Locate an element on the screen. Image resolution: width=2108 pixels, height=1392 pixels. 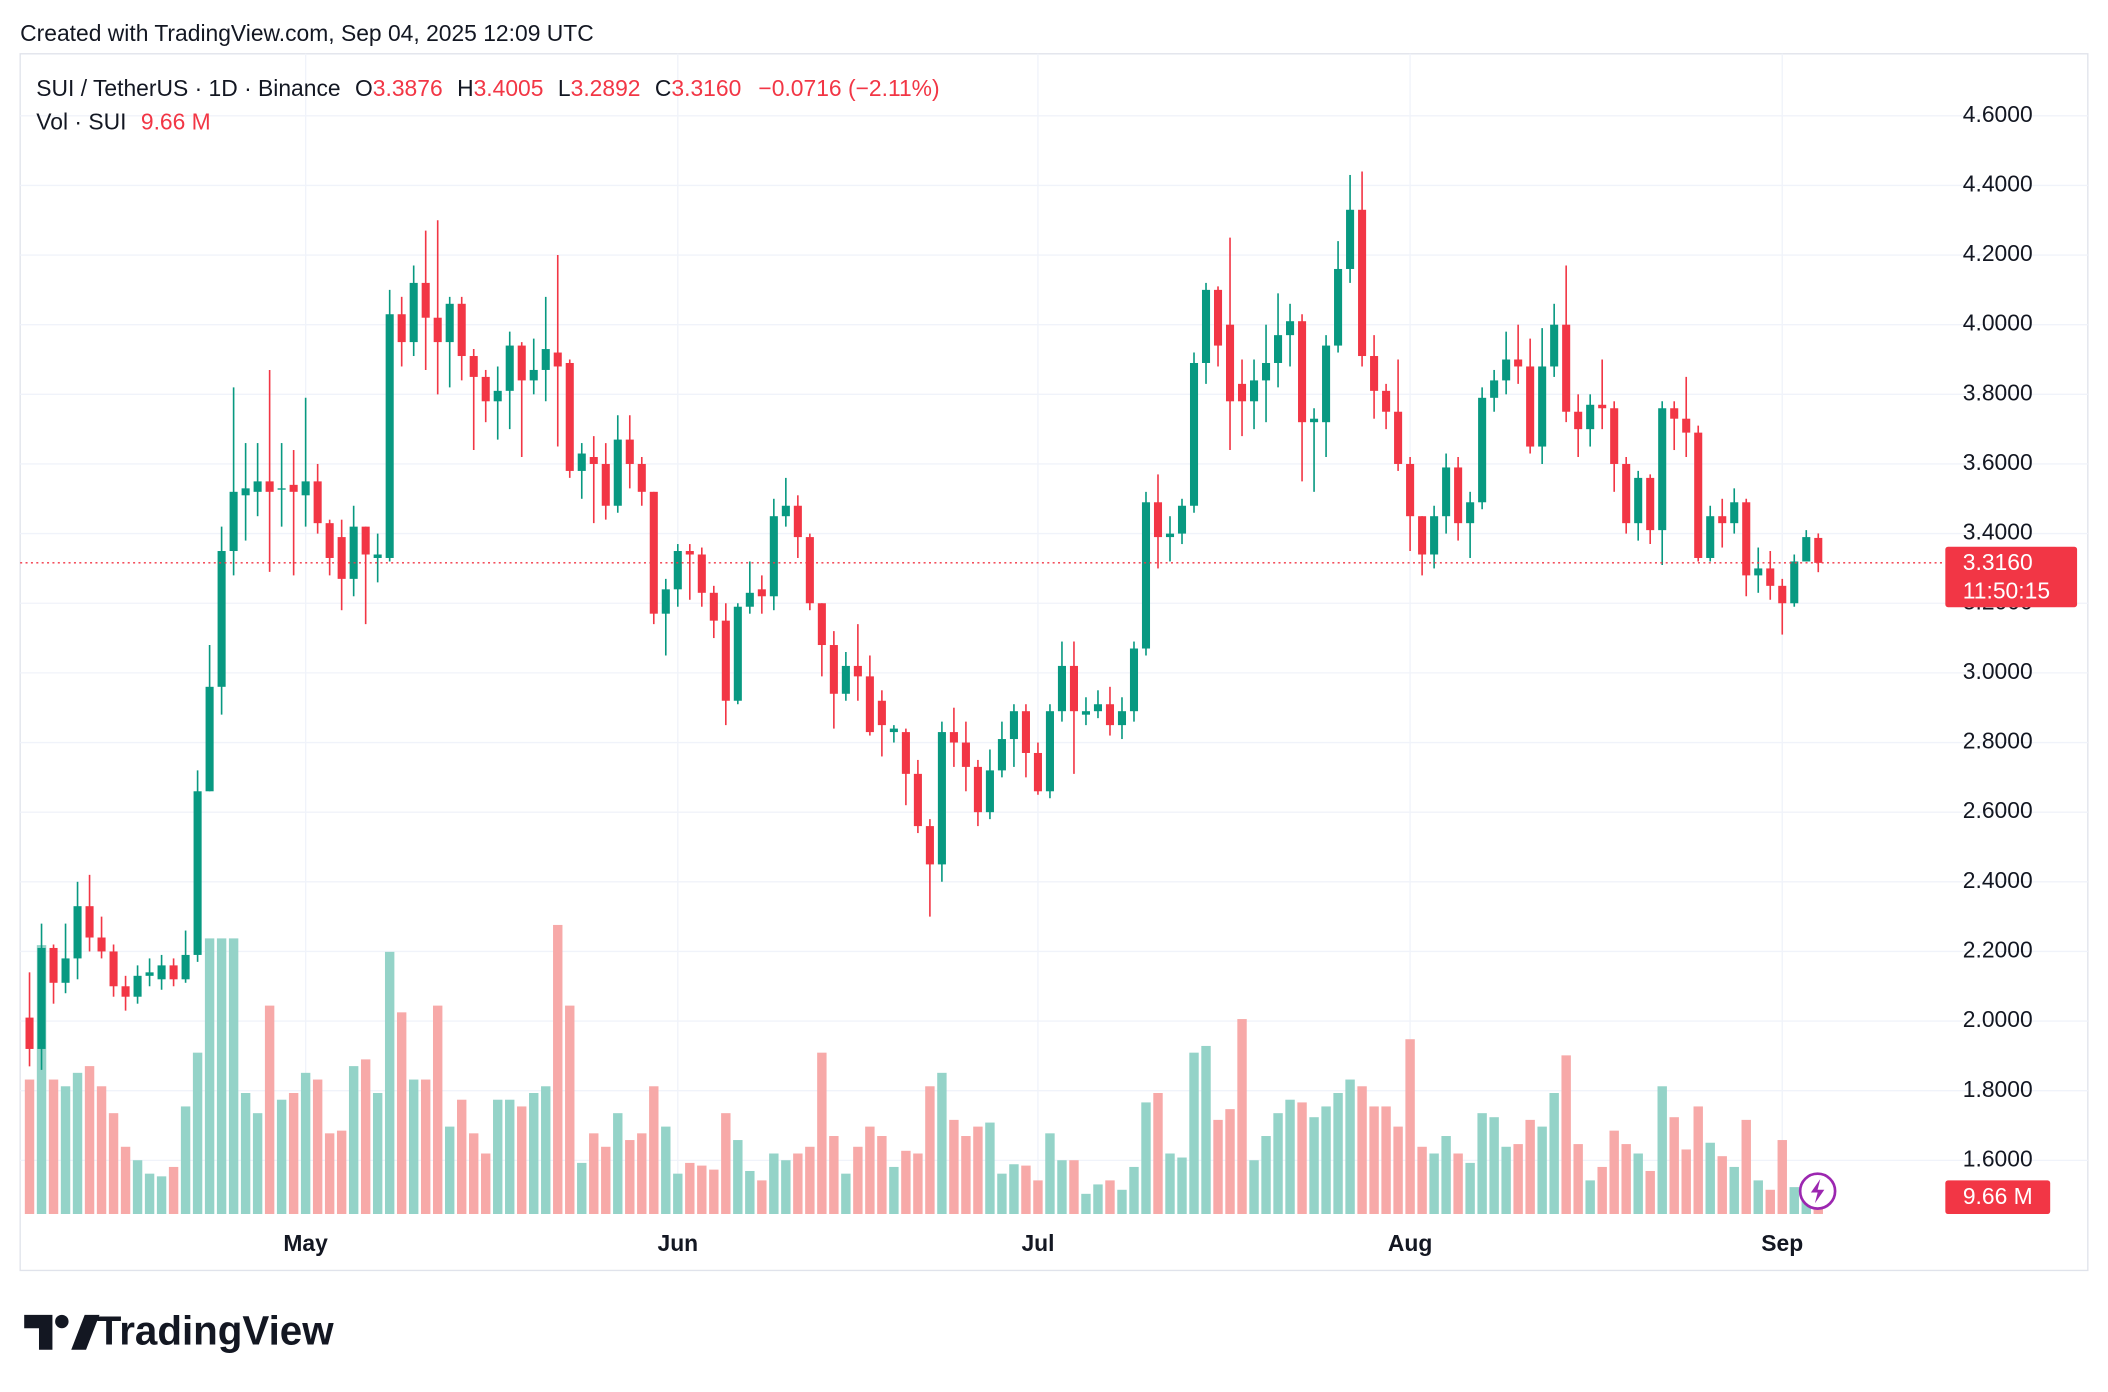
symbol: SUI / TetherUS · 1D · Binance is located at coordinates (188, 88).